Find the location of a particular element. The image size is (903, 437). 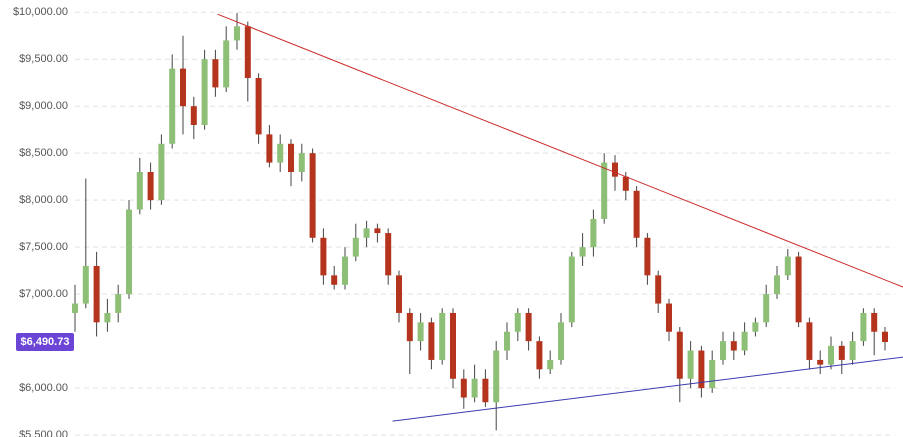

y-tick-label: $8,500.00 is located at coordinates (43, 153).